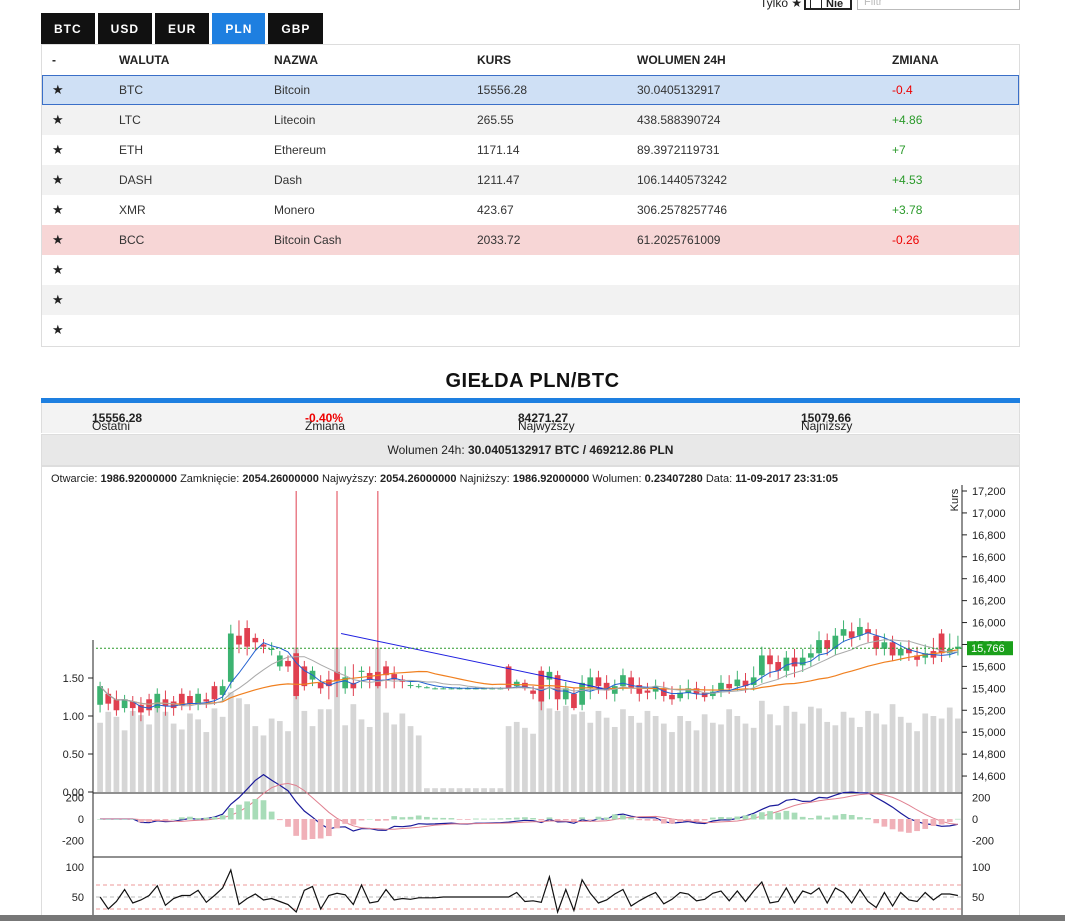 The image size is (1065, 921). What do you see at coordinates (132, 210) in the screenshot?
I see `currency-code-cell: XMR` at bounding box center [132, 210].